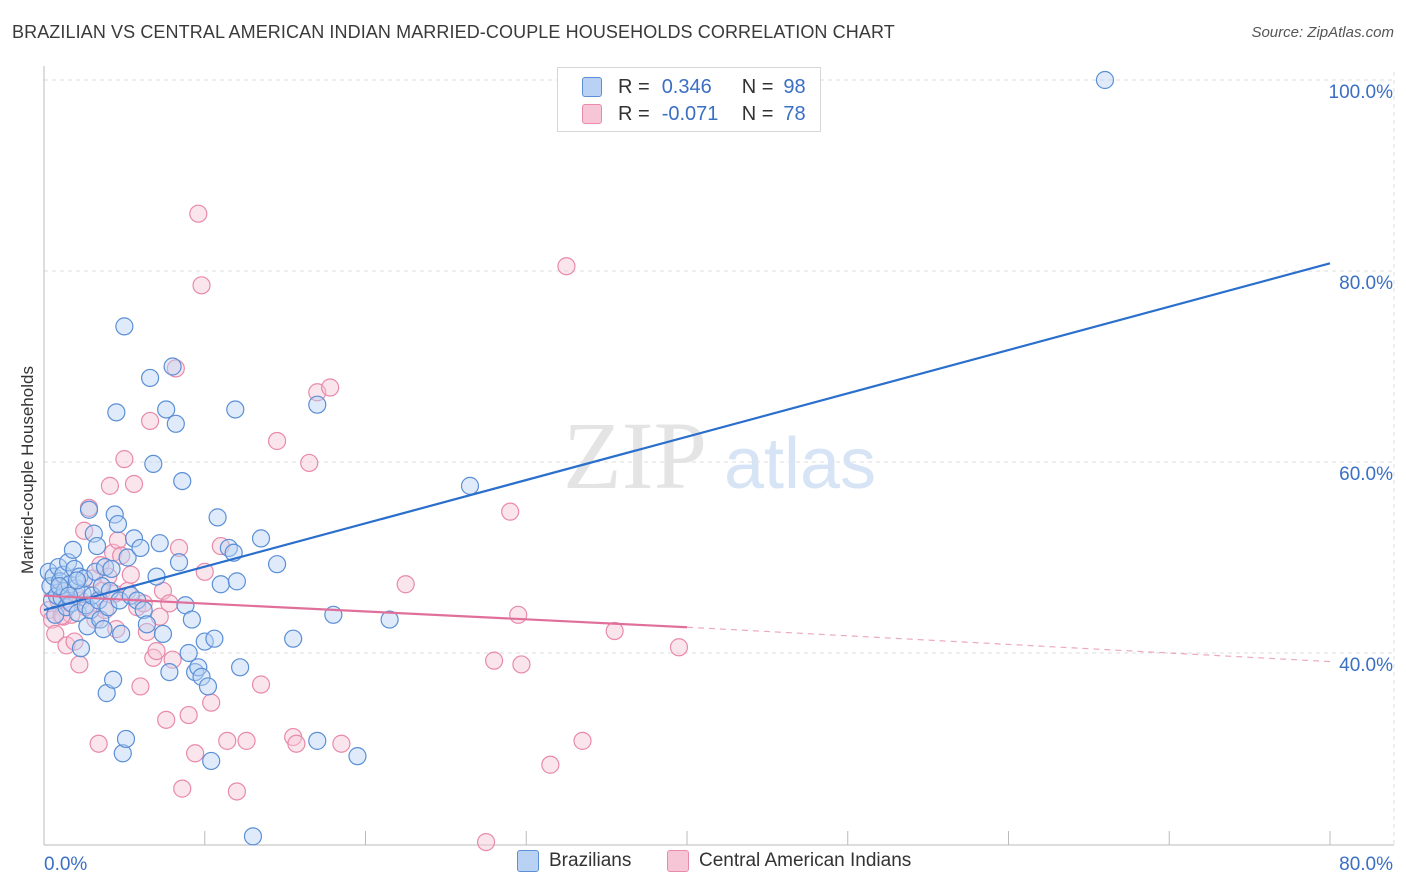 This screenshot has height=892, width=1406. What do you see at coordinates (1366, 665) in the screenshot?
I see `y-tick-label: 40.0%` at bounding box center [1366, 665].